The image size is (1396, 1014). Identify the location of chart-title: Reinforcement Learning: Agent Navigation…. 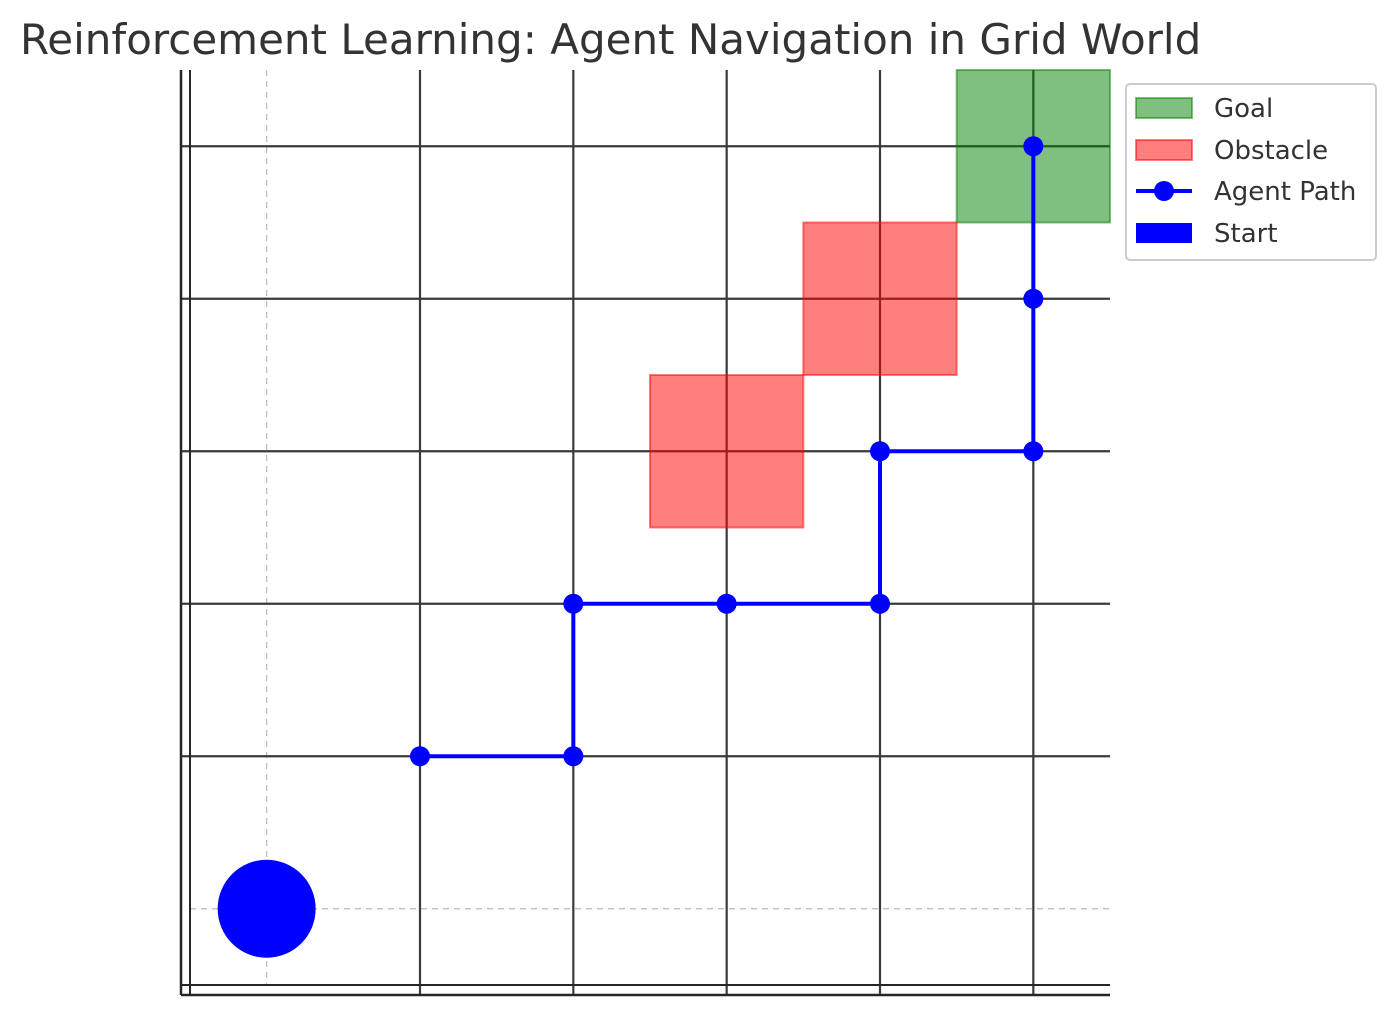
(610, 39).